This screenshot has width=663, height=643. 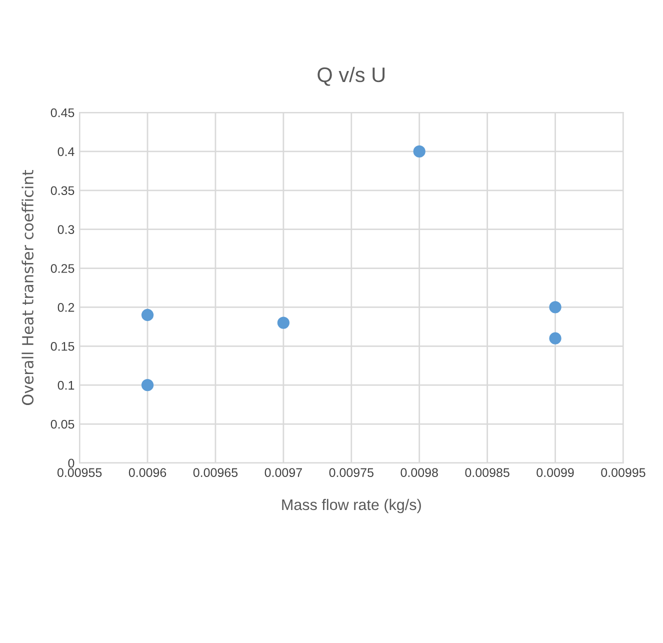 I want to click on y-tick-label: 0.45, so click(x=62, y=113).